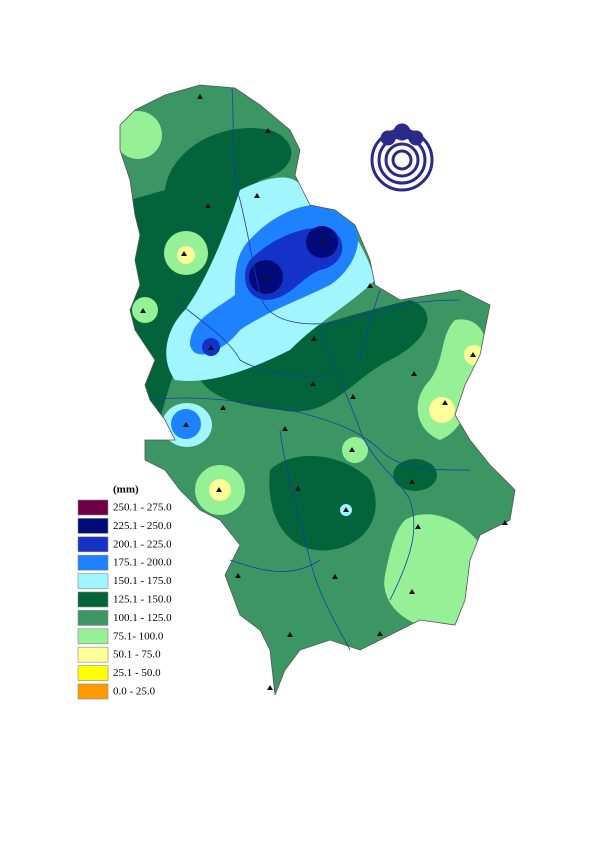  What do you see at coordinates (142, 508) in the screenshot?
I see `legend-label: 250.1 - 275.0` at bounding box center [142, 508].